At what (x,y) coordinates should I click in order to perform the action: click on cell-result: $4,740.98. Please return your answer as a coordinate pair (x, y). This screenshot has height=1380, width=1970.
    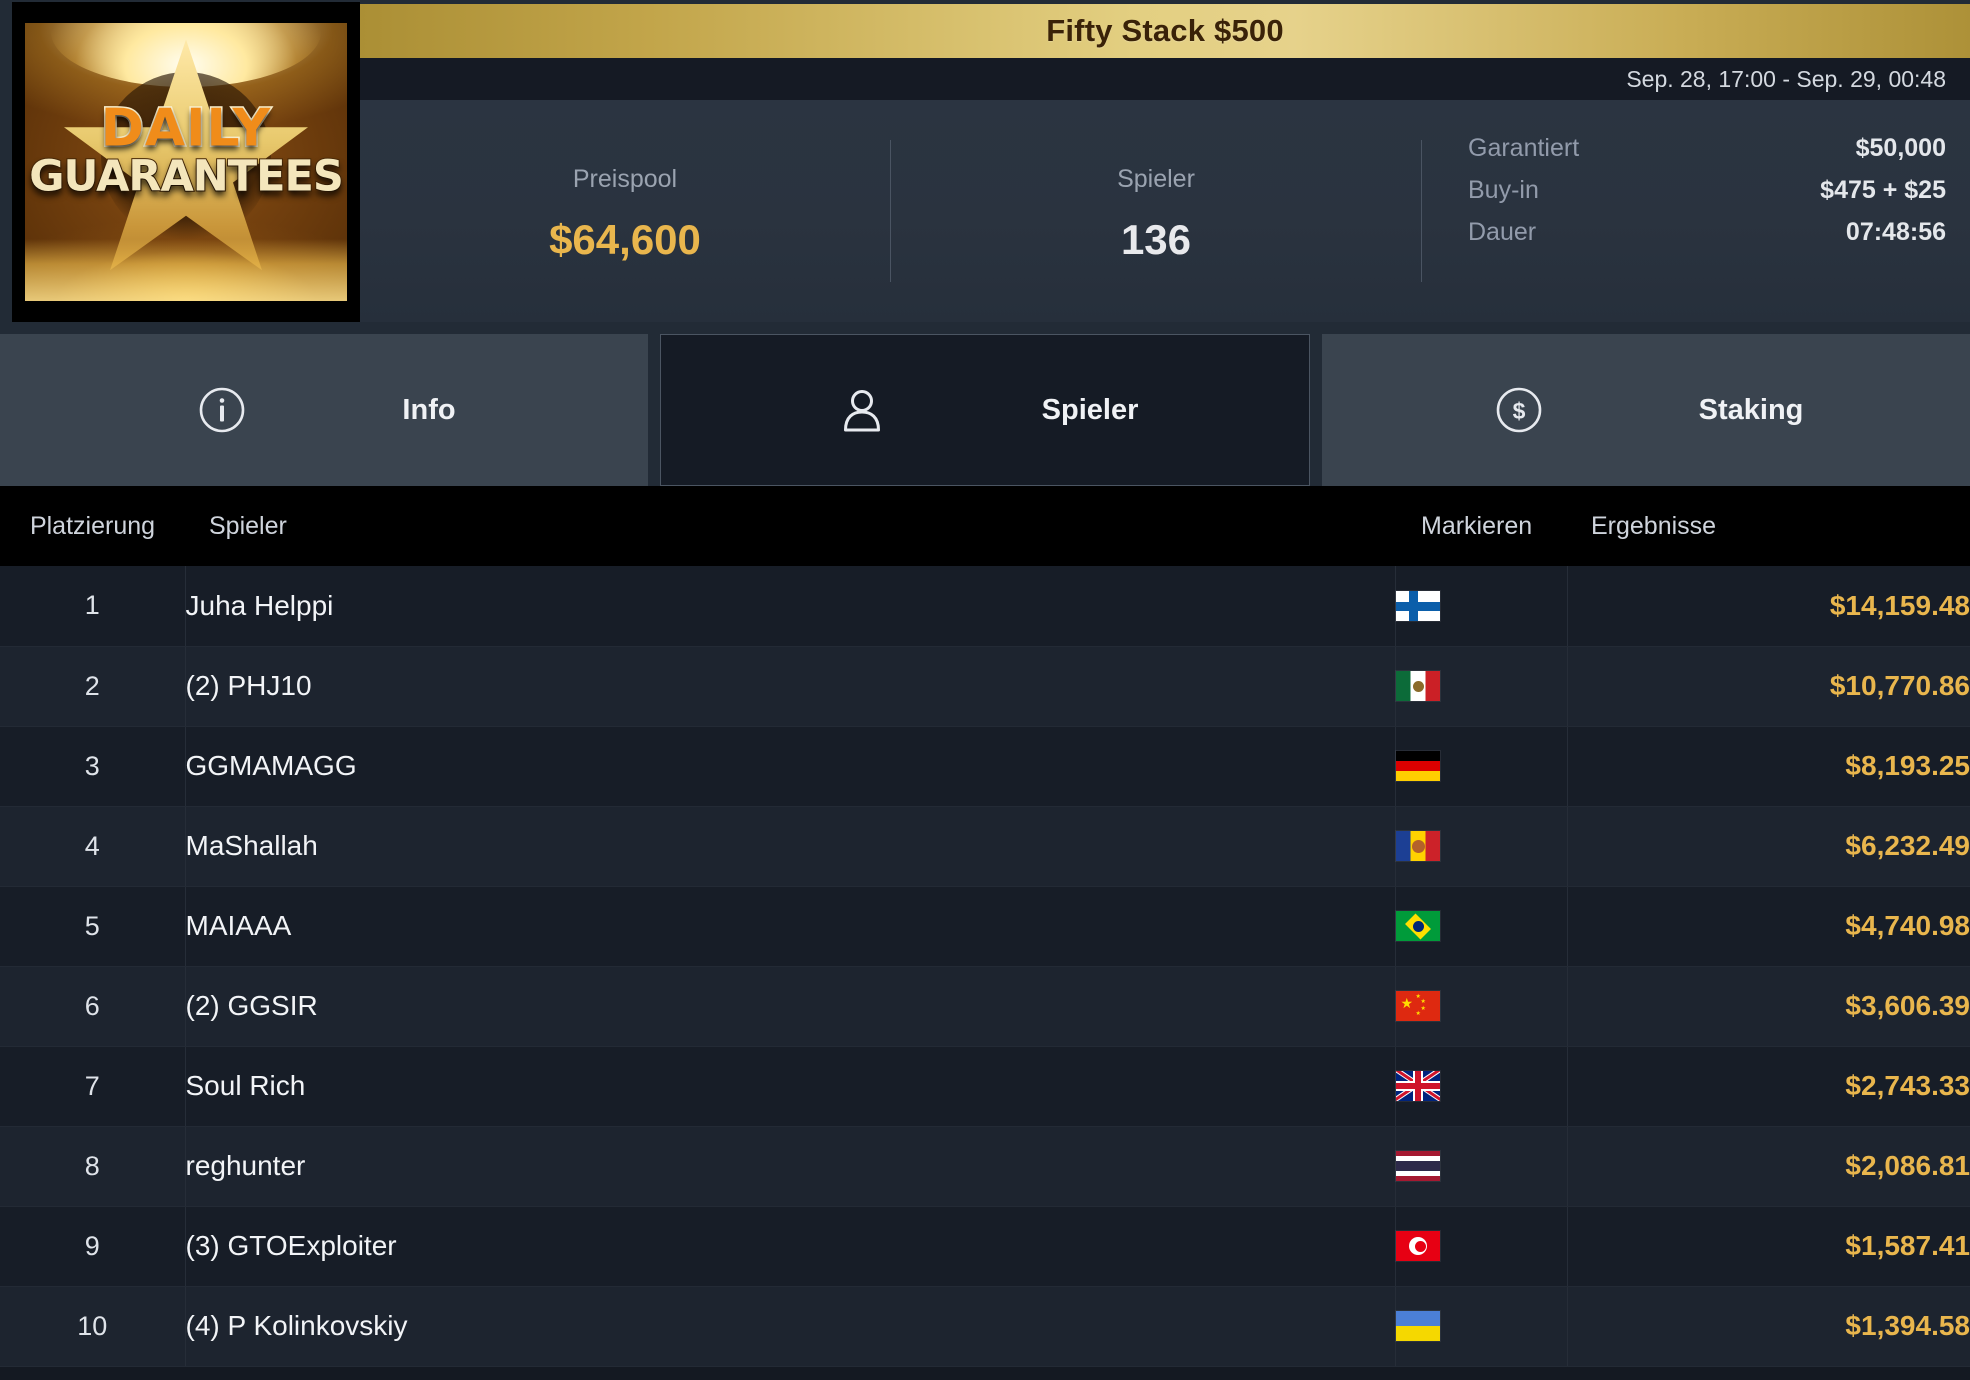
    Looking at the image, I should click on (1768, 926).